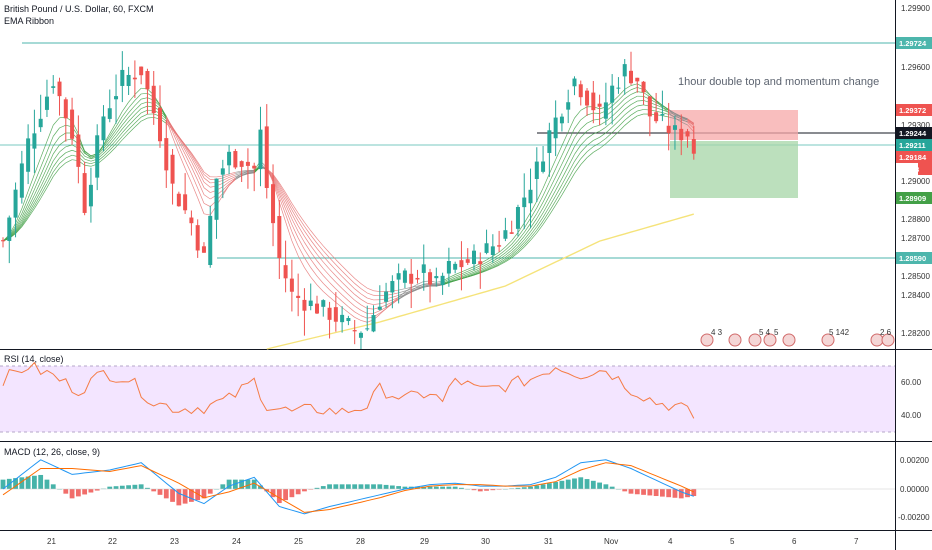  Describe the element at coordinates (611, 541) in the screenshot. I see `time-tick-label: Nov` at that location.